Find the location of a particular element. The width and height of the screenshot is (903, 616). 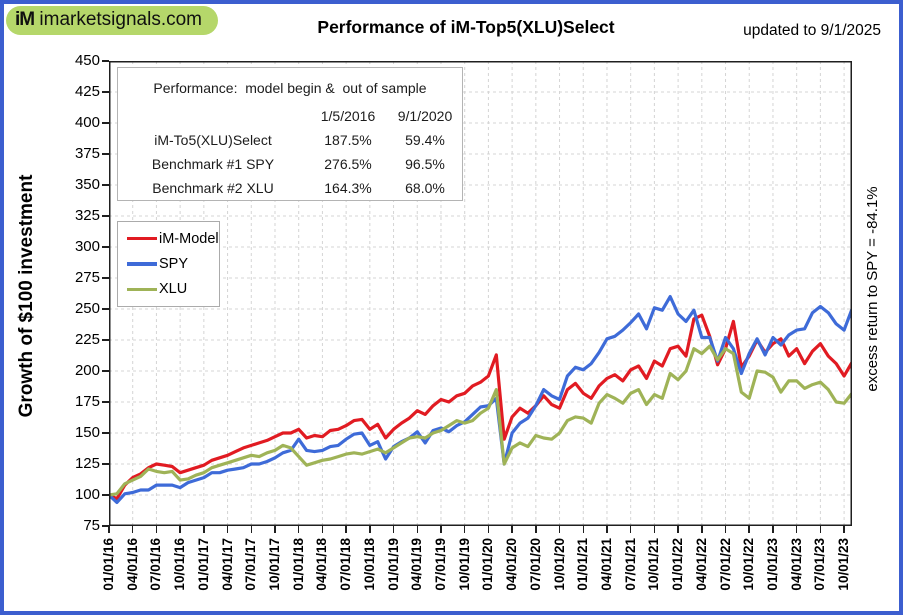

table-cell-value: 164.3% is located at coordinates (348, 188).